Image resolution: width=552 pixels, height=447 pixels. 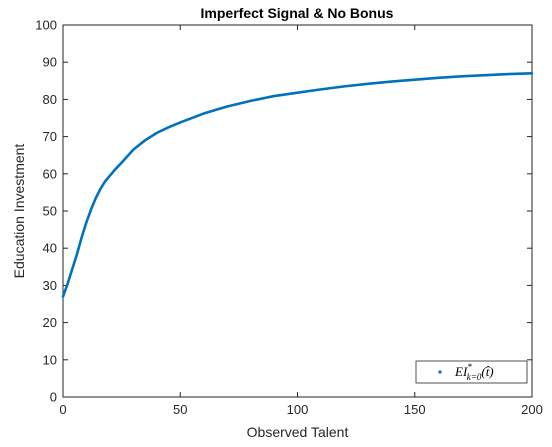 I want to click on x-tick-label: 0, so click(x=62, y=409).